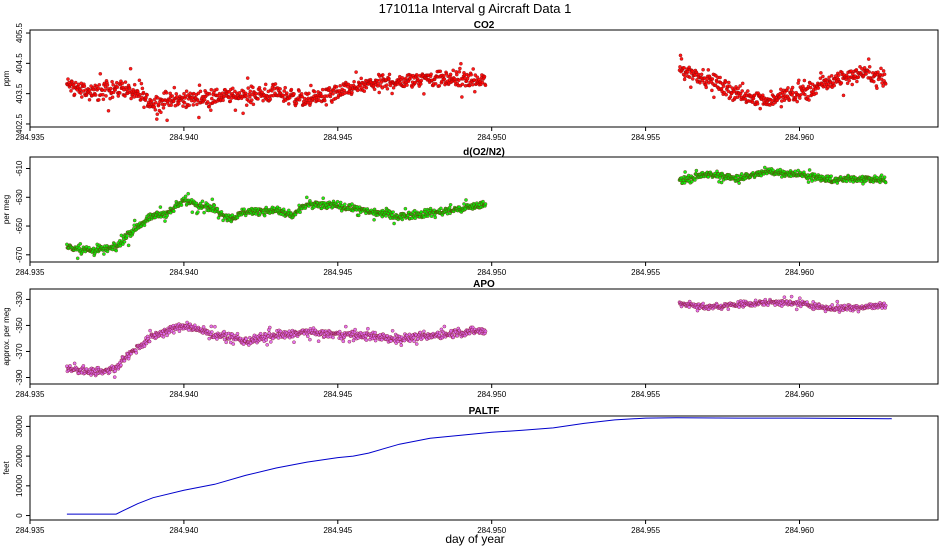  I want to click on x-tick-label: 284.940, so click(183, 272).